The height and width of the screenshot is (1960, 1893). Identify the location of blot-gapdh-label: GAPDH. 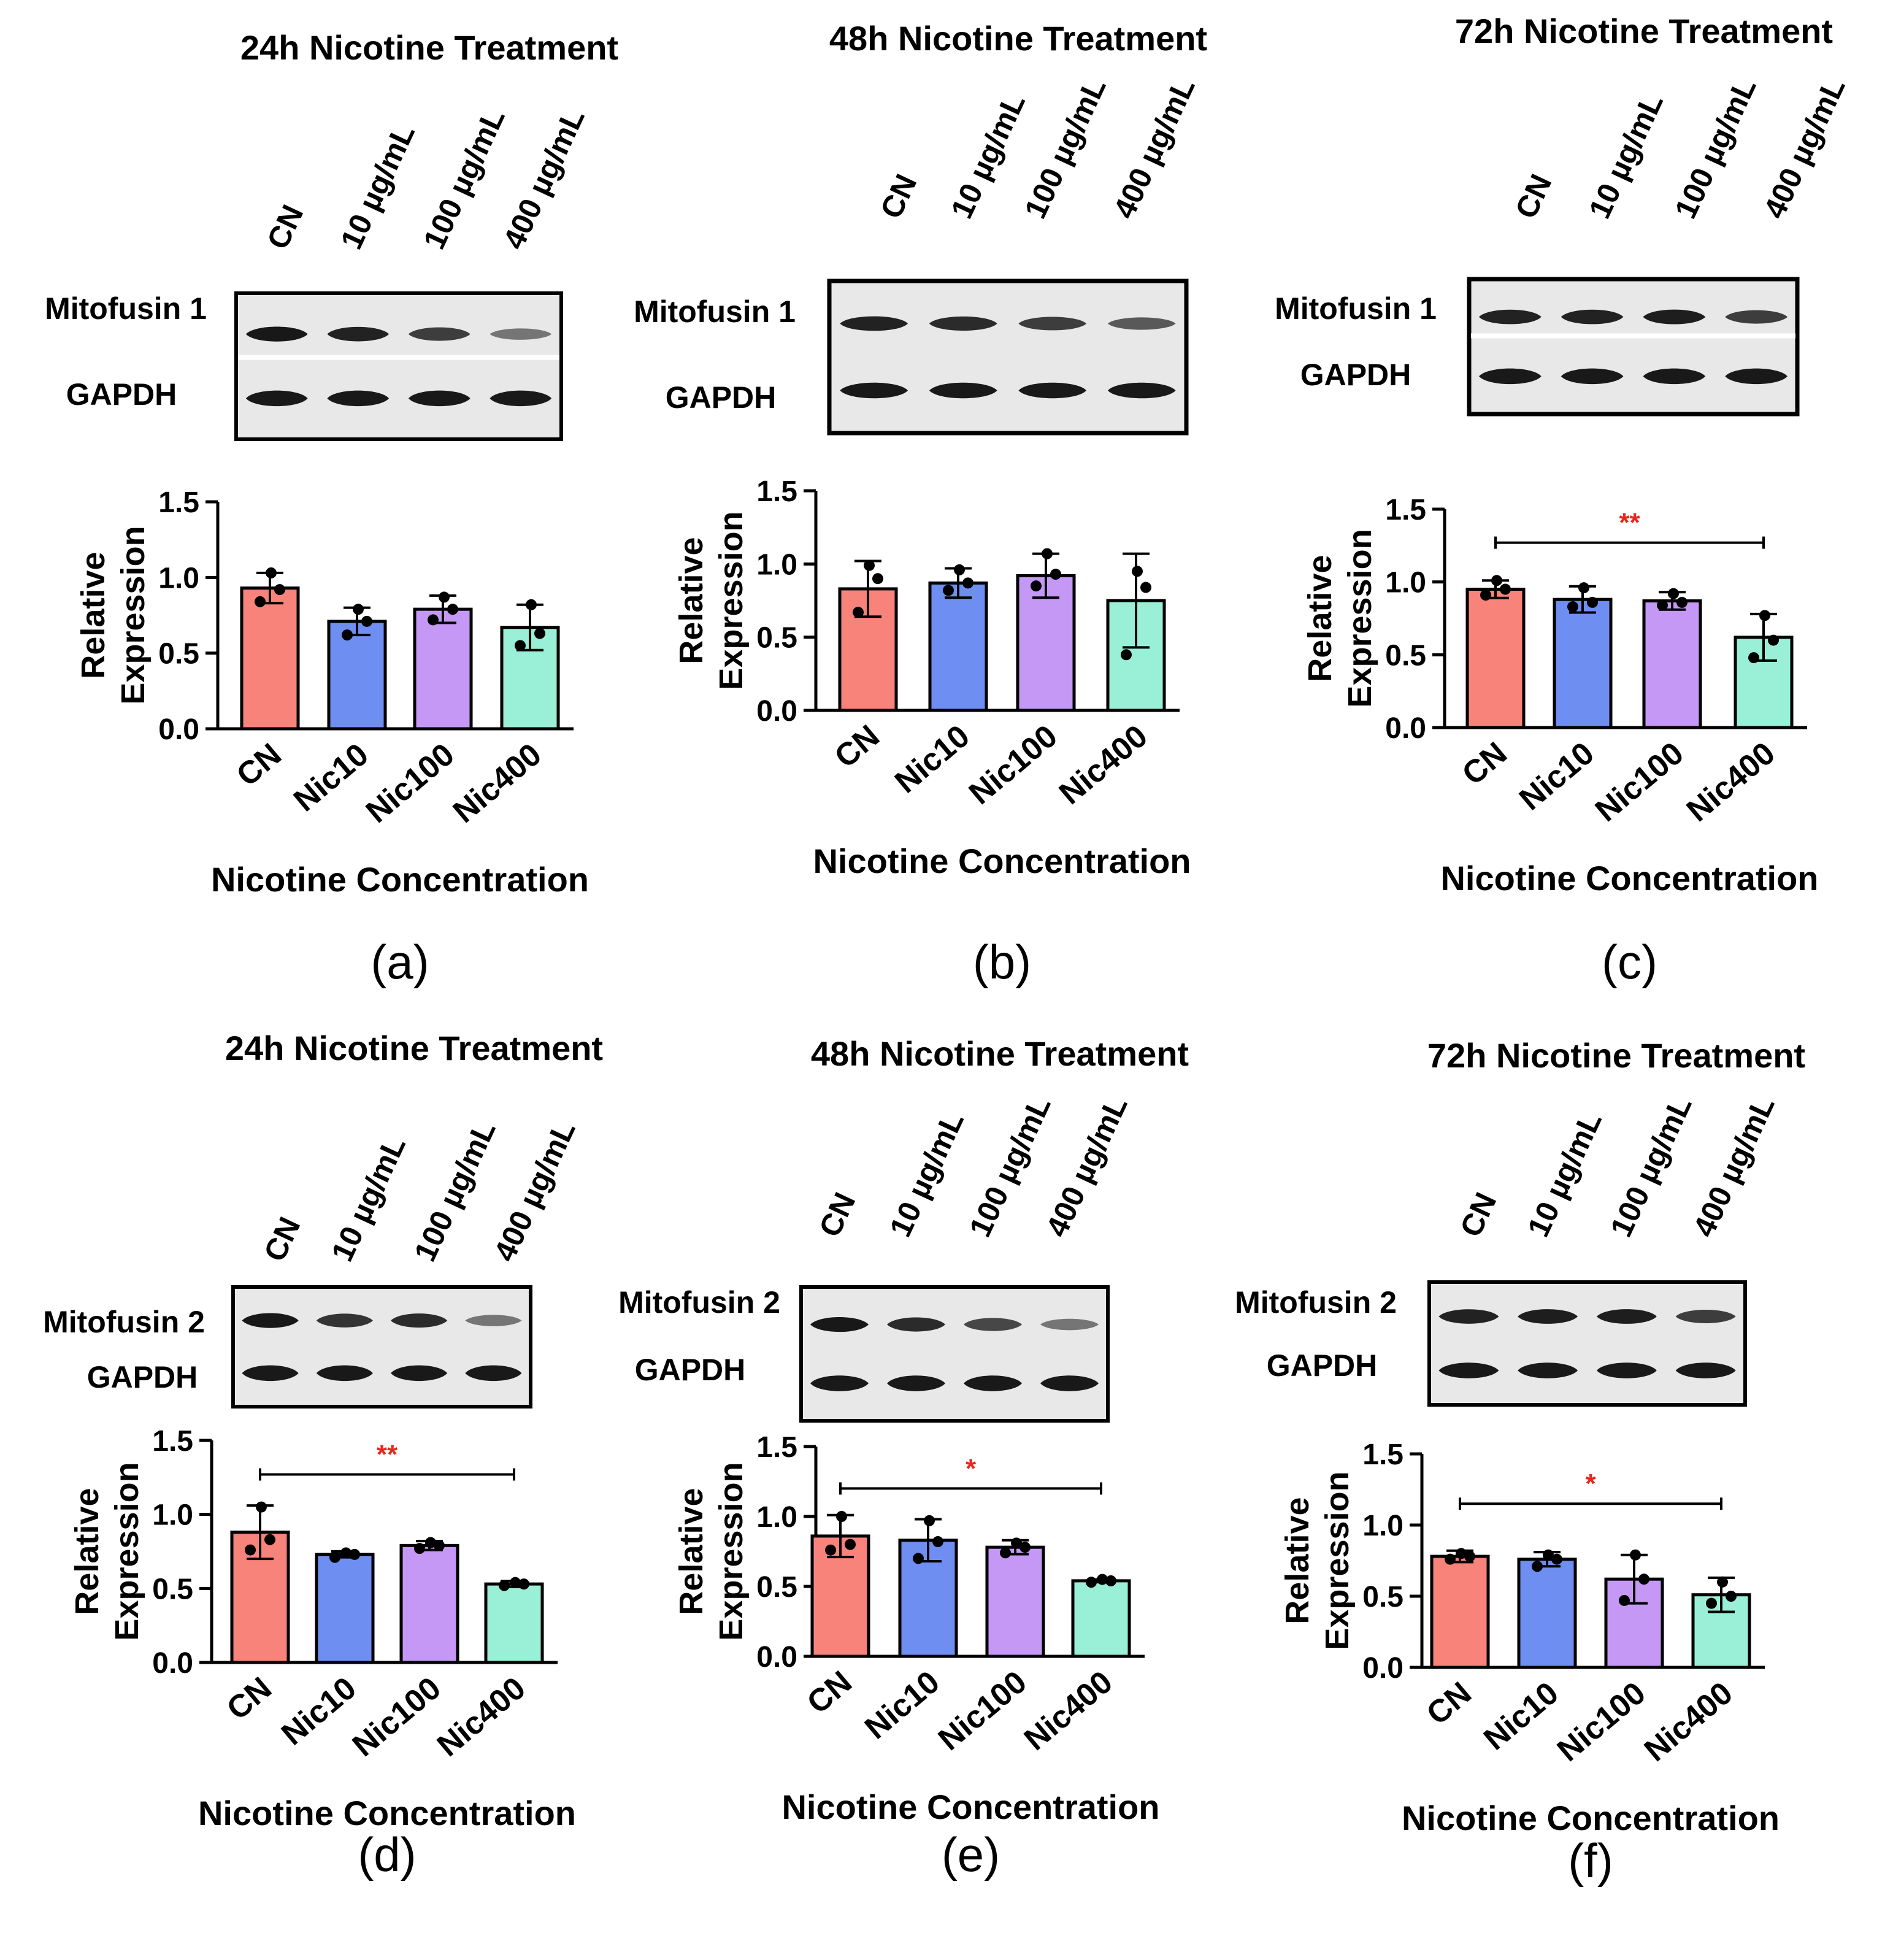
(1355, 375).